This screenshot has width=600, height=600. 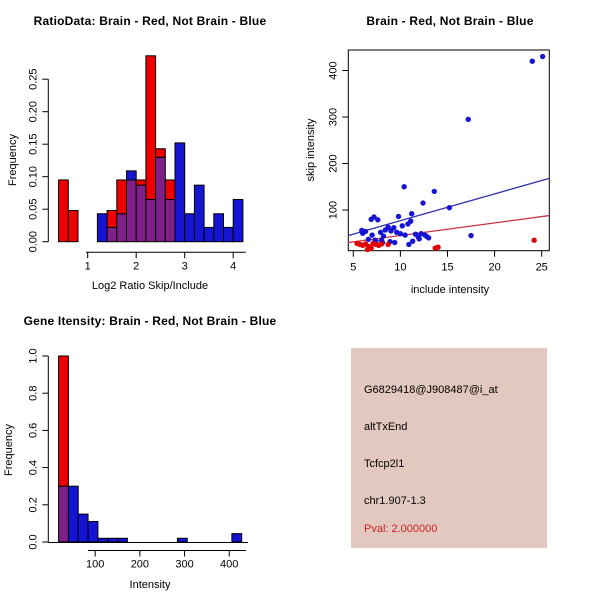 What do you see at coordinates (333, 163) in the screenshot?
I see `y-tick-label: 200` at bounding box center [333, 163].